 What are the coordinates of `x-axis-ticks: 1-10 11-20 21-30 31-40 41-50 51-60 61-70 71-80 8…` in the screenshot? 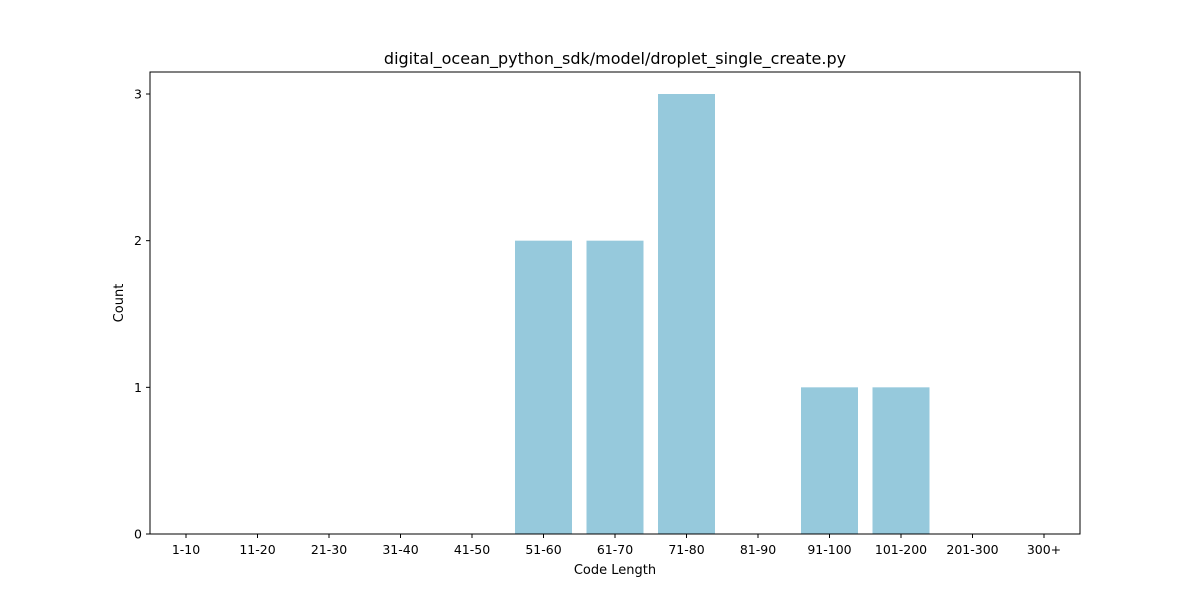 It's located at (616, 545).